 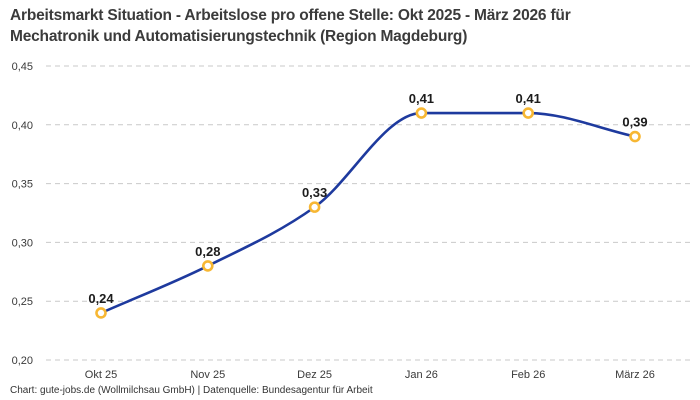 What do you see at coordinates (207, 251) in the screenshot?
I see `data-point-value-label: 0,28` at bounding box center [207, 251].